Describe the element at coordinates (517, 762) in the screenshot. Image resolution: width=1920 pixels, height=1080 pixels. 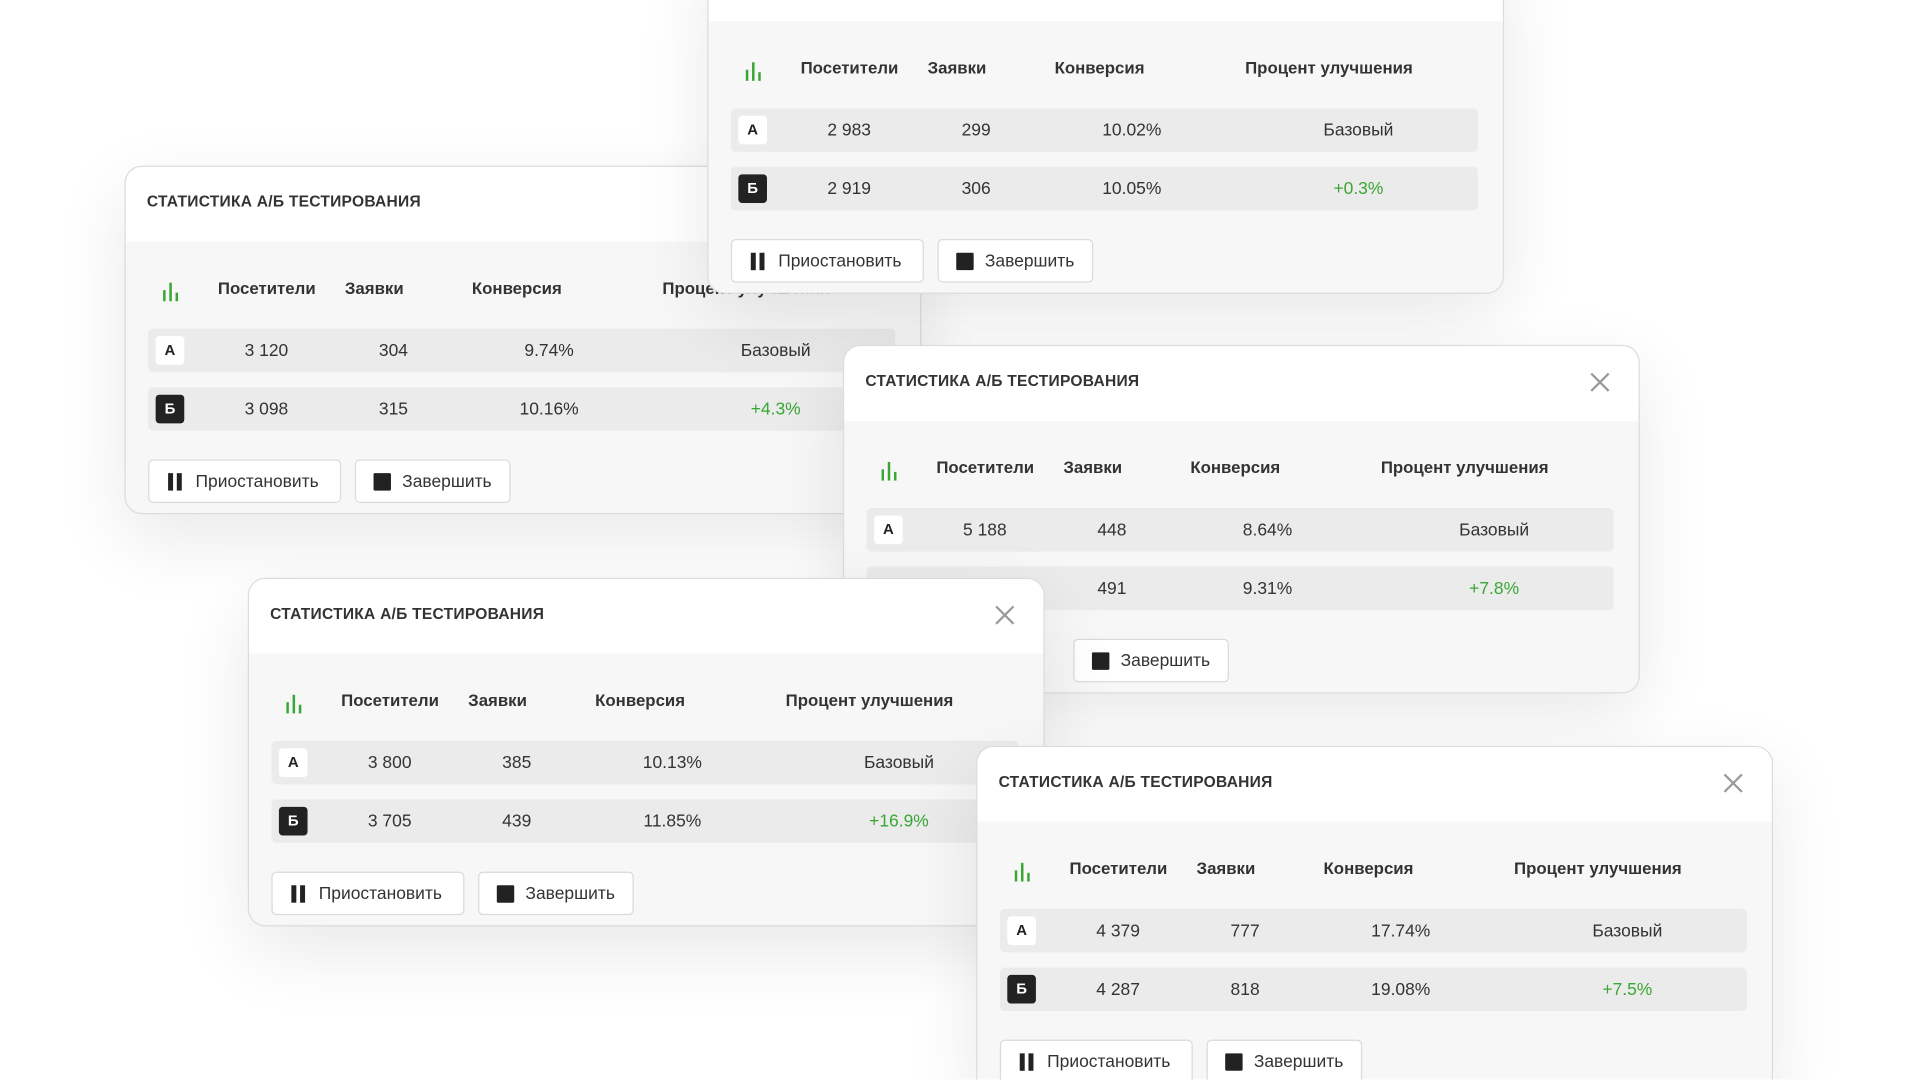
I see `requests-cell: 385` at that location.